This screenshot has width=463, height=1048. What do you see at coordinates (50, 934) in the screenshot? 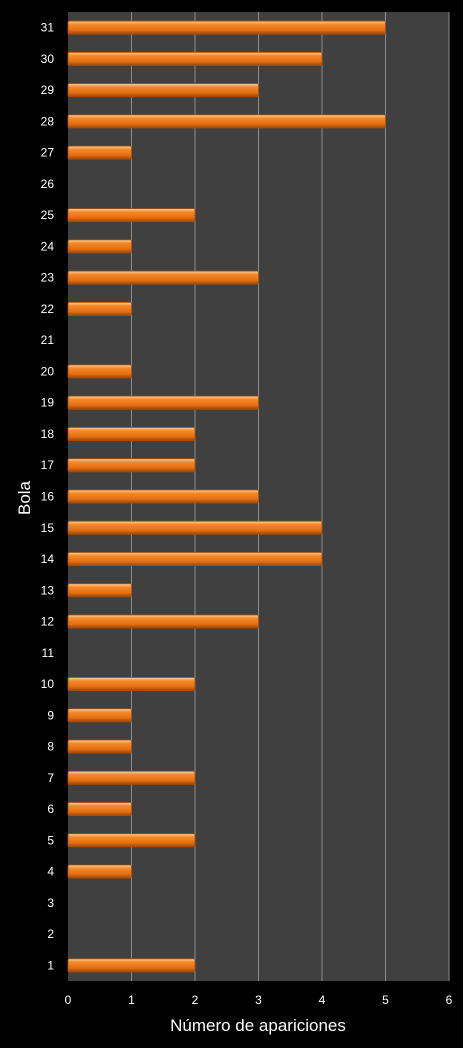
I see `y-tick-label: 2` at bounding box center [50, 934].